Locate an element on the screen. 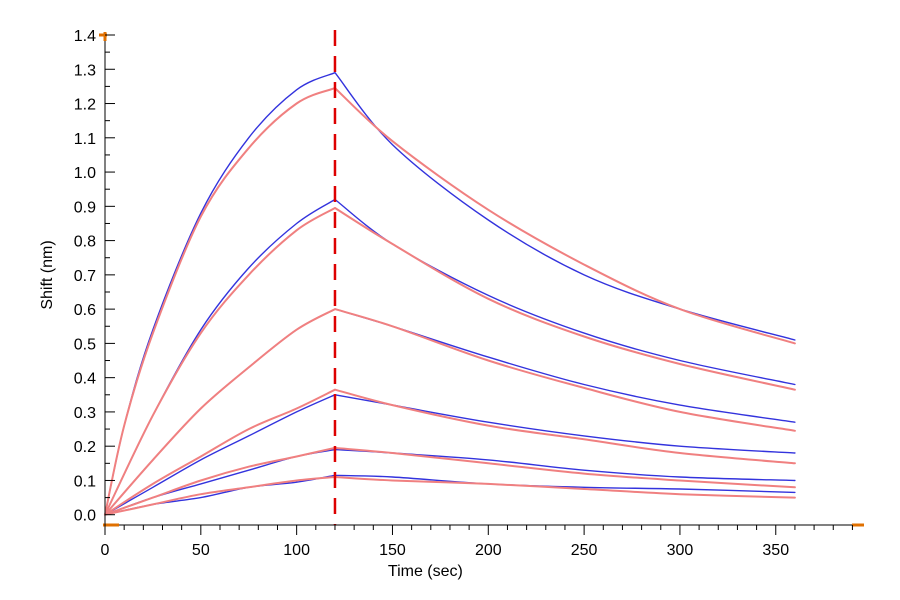  x-tick-label: 150 is located at coordinates (392, 550).